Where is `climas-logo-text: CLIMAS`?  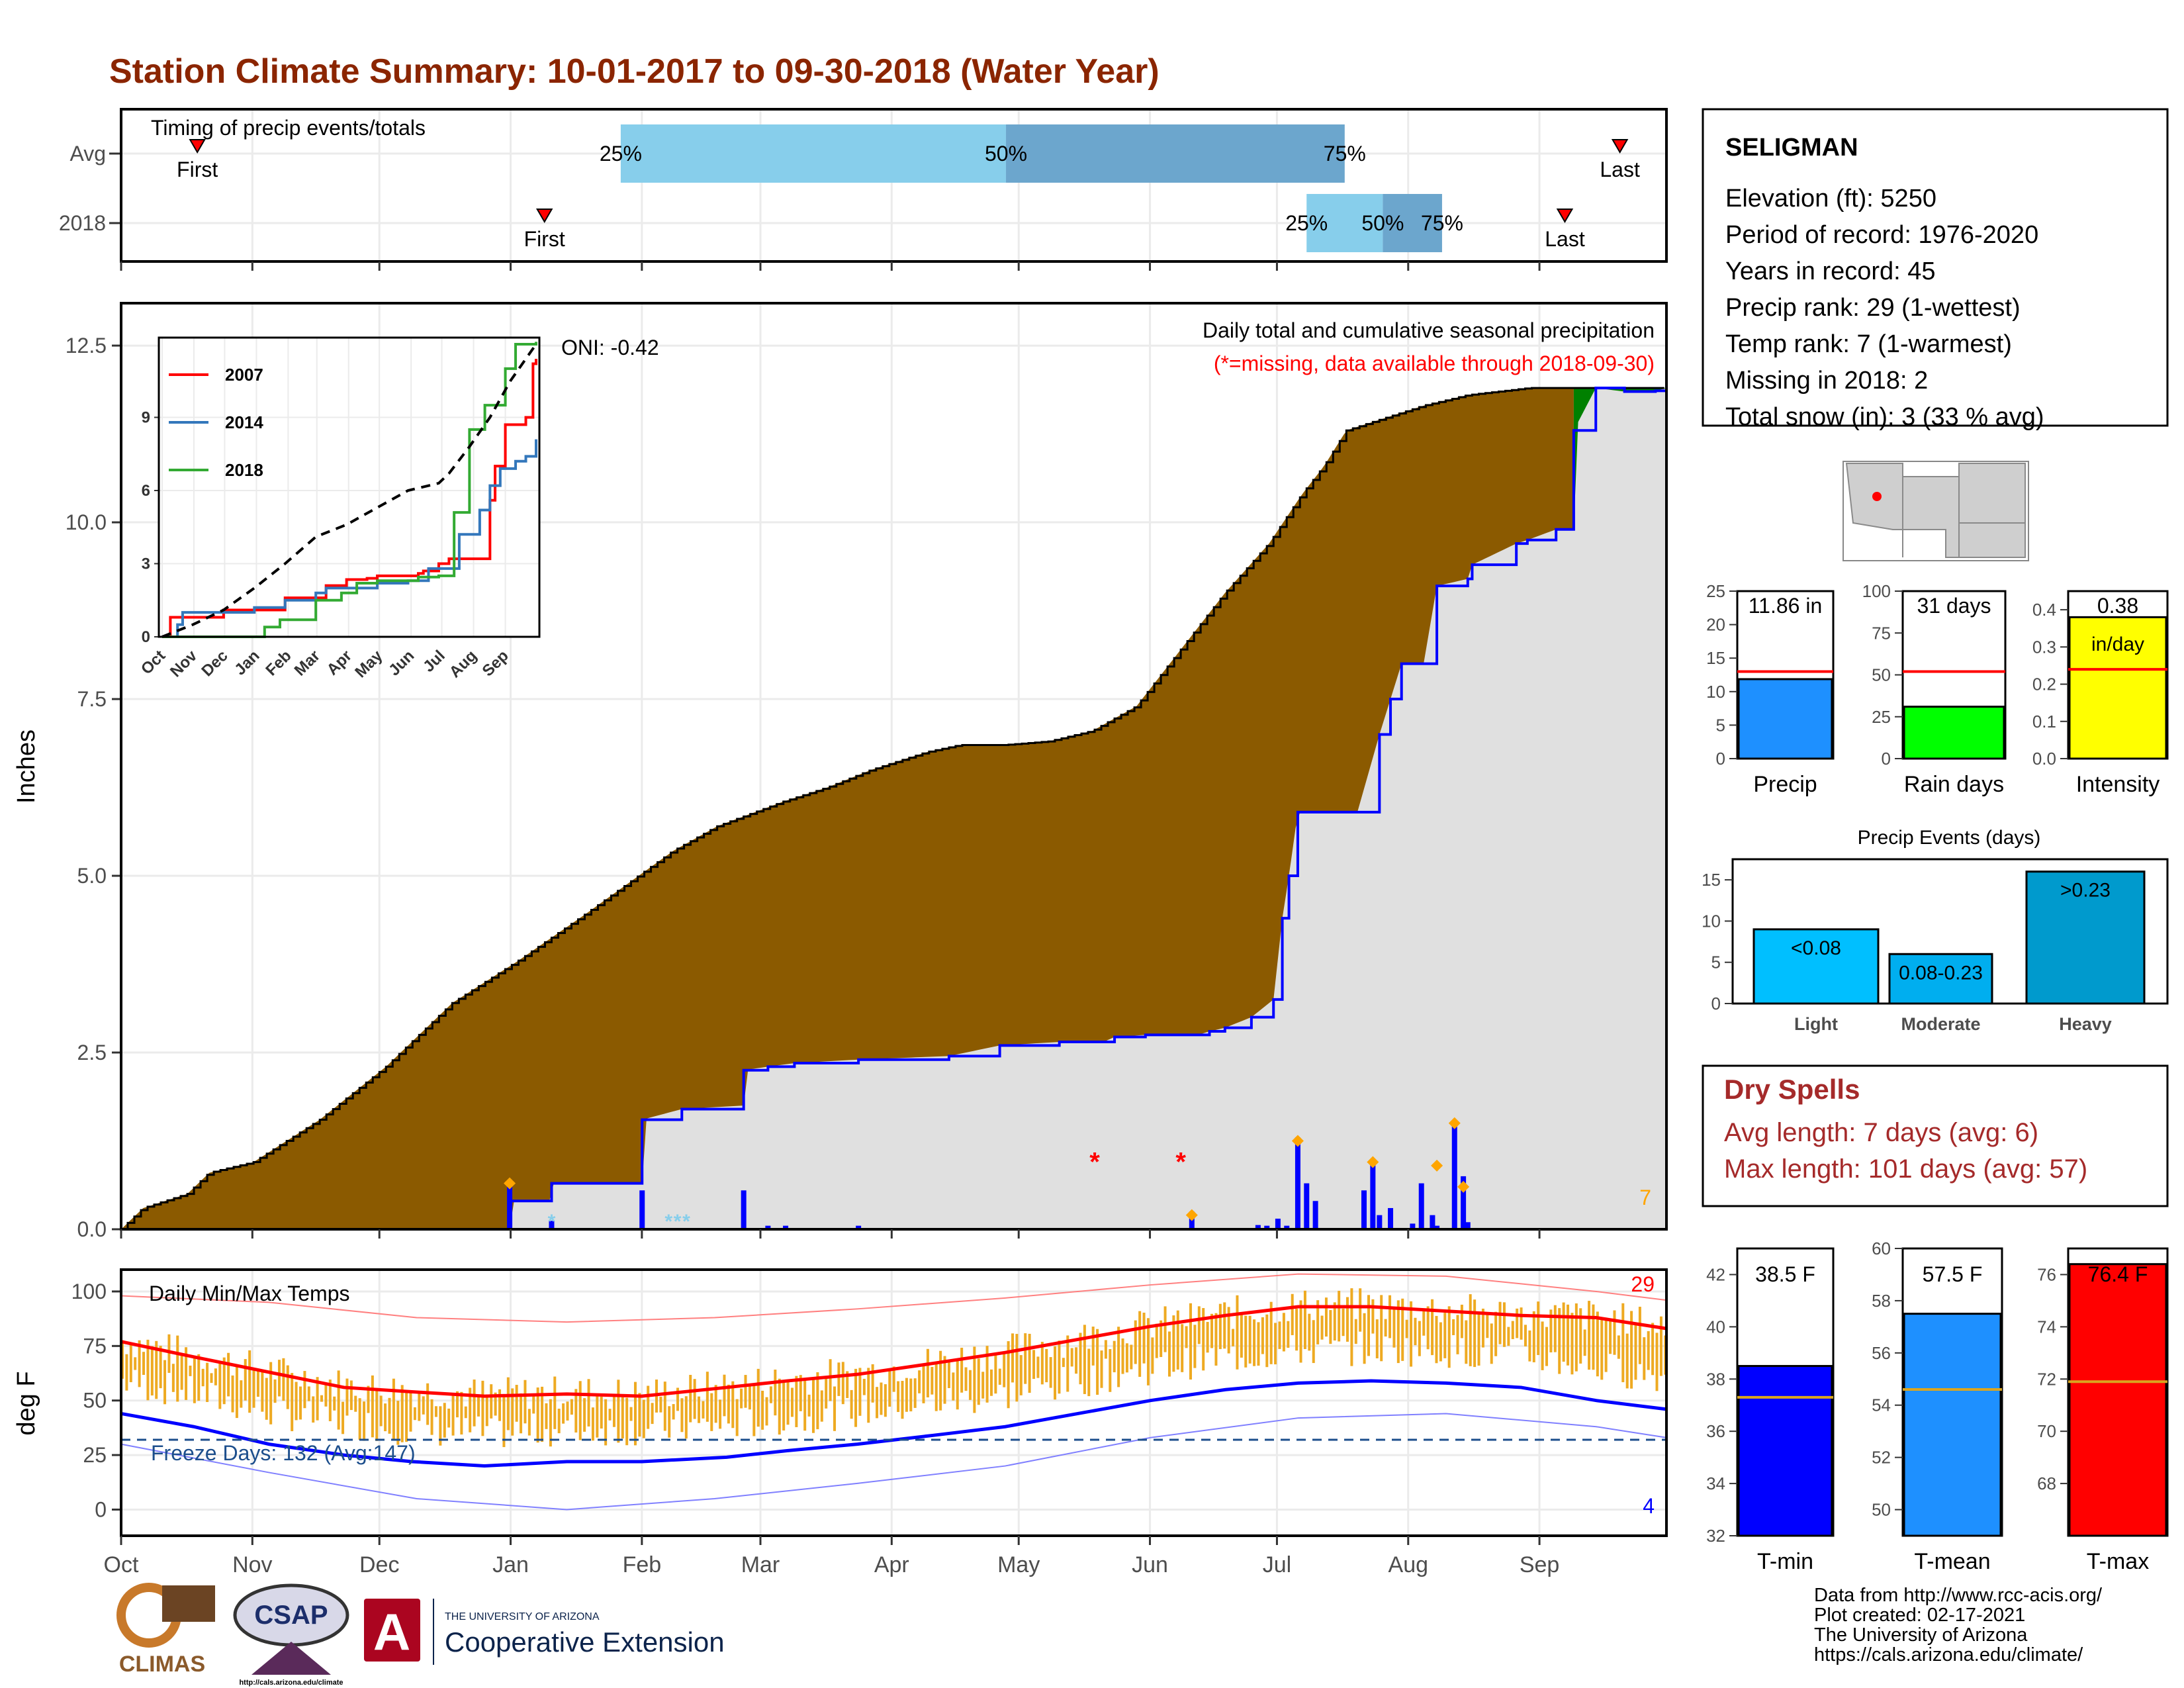 climas-logo-text: CLIMAS is located at coordinates (162, 1664).